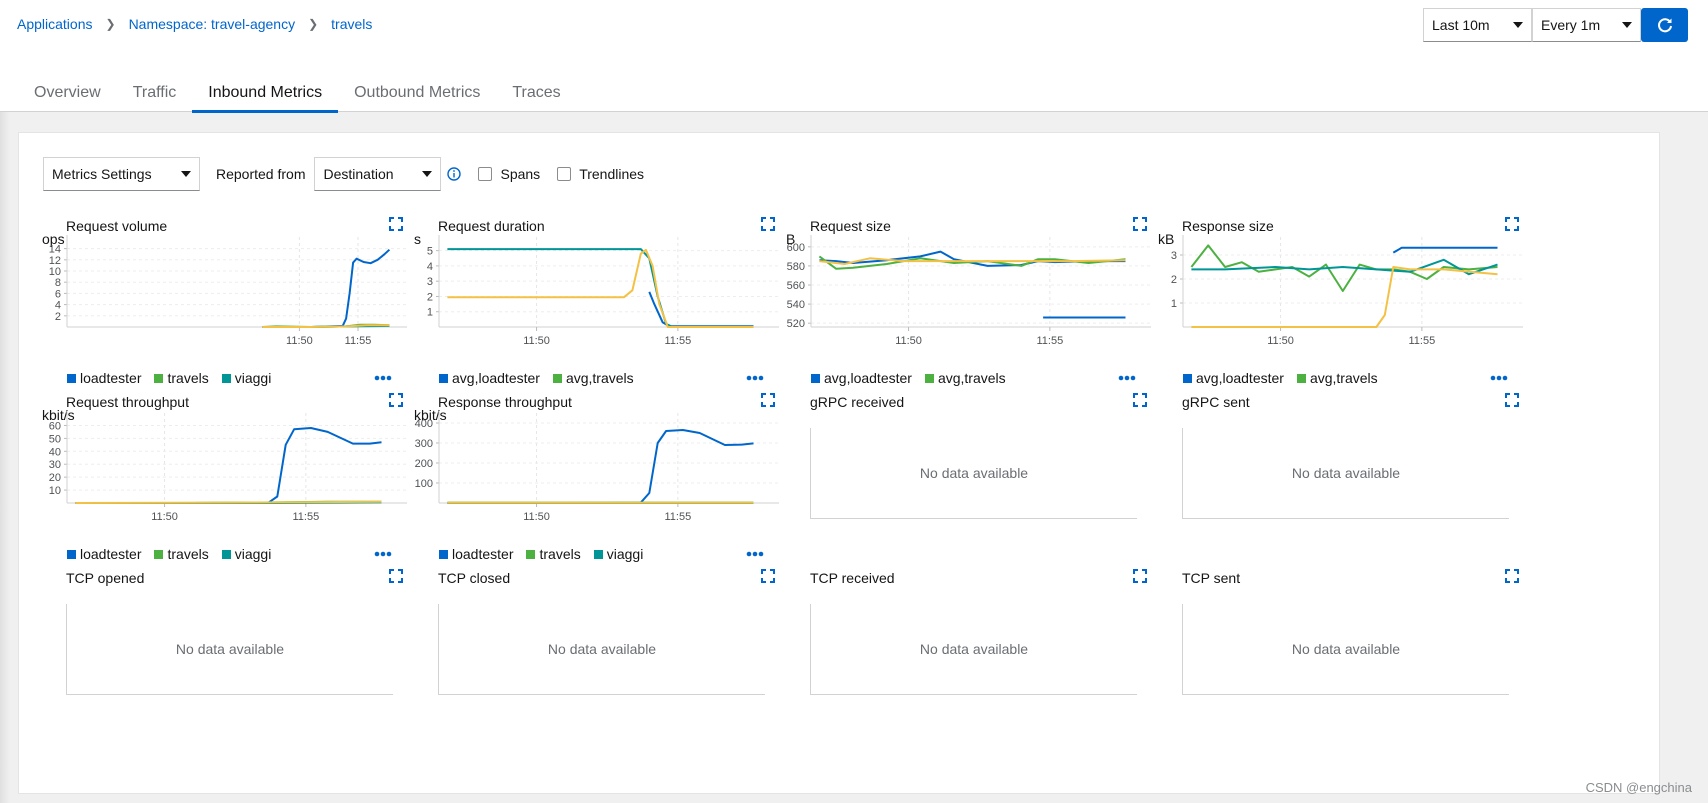  What do you see at coordinates (55, 465) in the screenshot?
I see `y-tick-label: 30` at bounding box center [55, 465].